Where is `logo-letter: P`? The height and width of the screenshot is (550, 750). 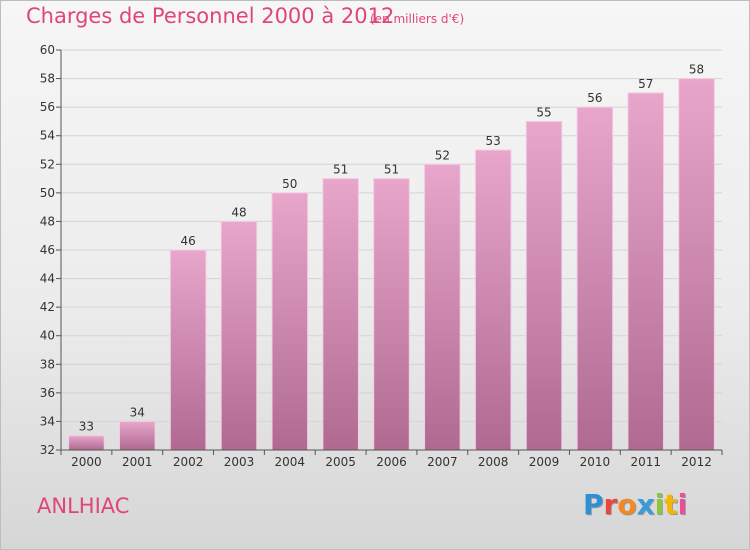
logo-letter: P is located at coordinates (593, 504).